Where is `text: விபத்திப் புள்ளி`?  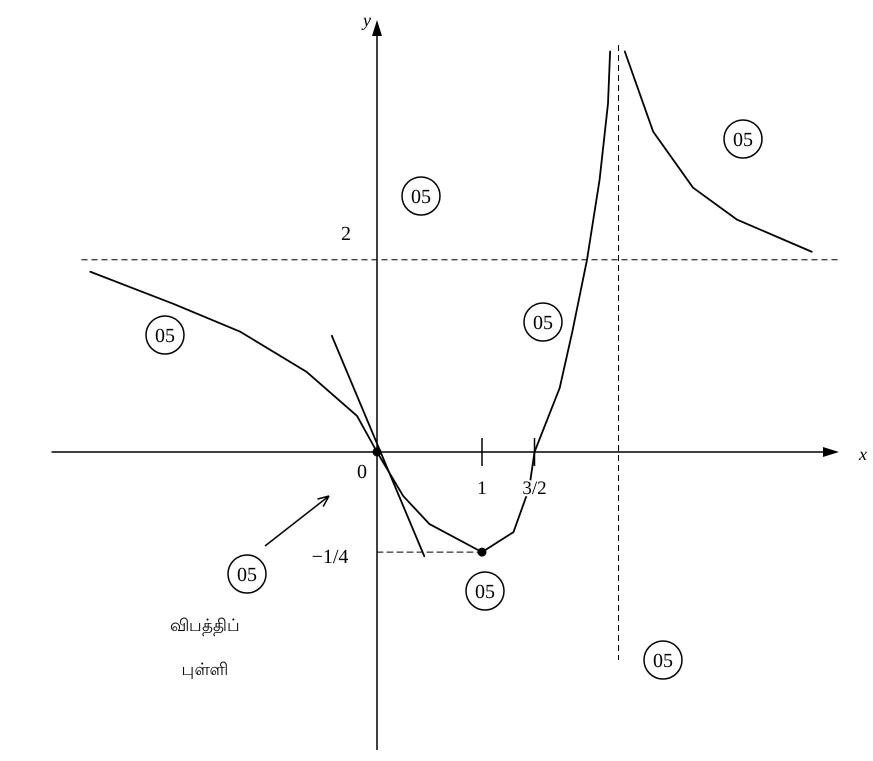
text: விபத்திப் புள்ளி is located at coordinates (205, 648).